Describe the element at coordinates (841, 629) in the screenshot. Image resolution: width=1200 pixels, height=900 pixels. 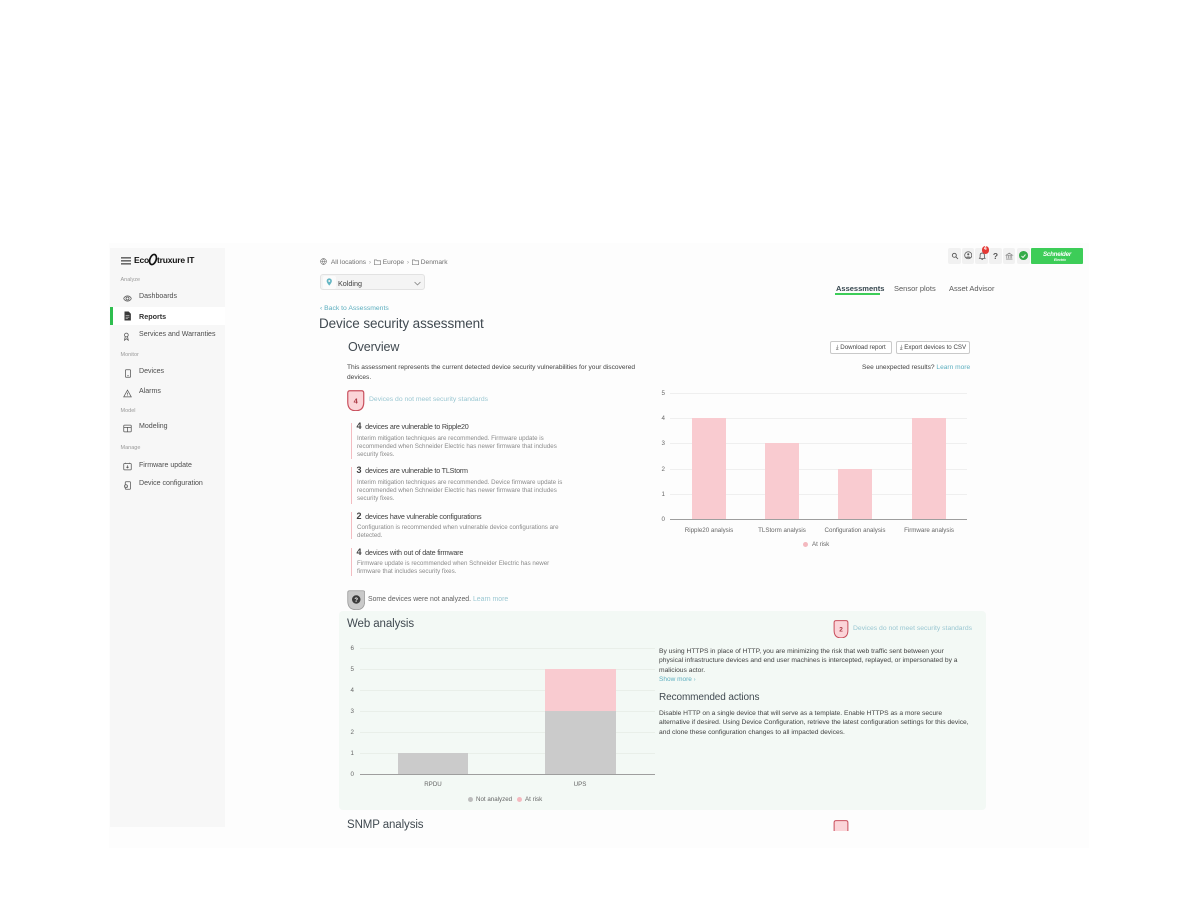
I see `svg-text: 2` at that location.